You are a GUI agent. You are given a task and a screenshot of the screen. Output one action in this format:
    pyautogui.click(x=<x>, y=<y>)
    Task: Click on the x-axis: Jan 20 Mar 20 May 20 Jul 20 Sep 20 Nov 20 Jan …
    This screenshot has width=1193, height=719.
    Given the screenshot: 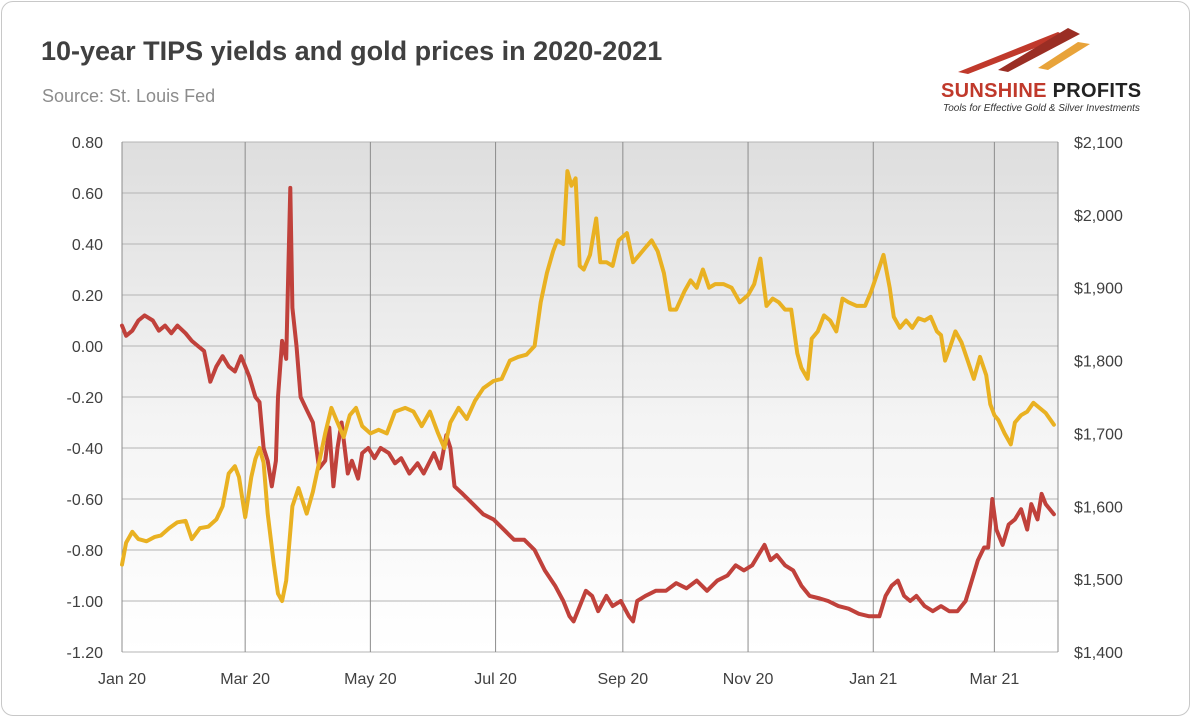 What is the action you would take?
    pyautogui.click(x=558, y=679)
    